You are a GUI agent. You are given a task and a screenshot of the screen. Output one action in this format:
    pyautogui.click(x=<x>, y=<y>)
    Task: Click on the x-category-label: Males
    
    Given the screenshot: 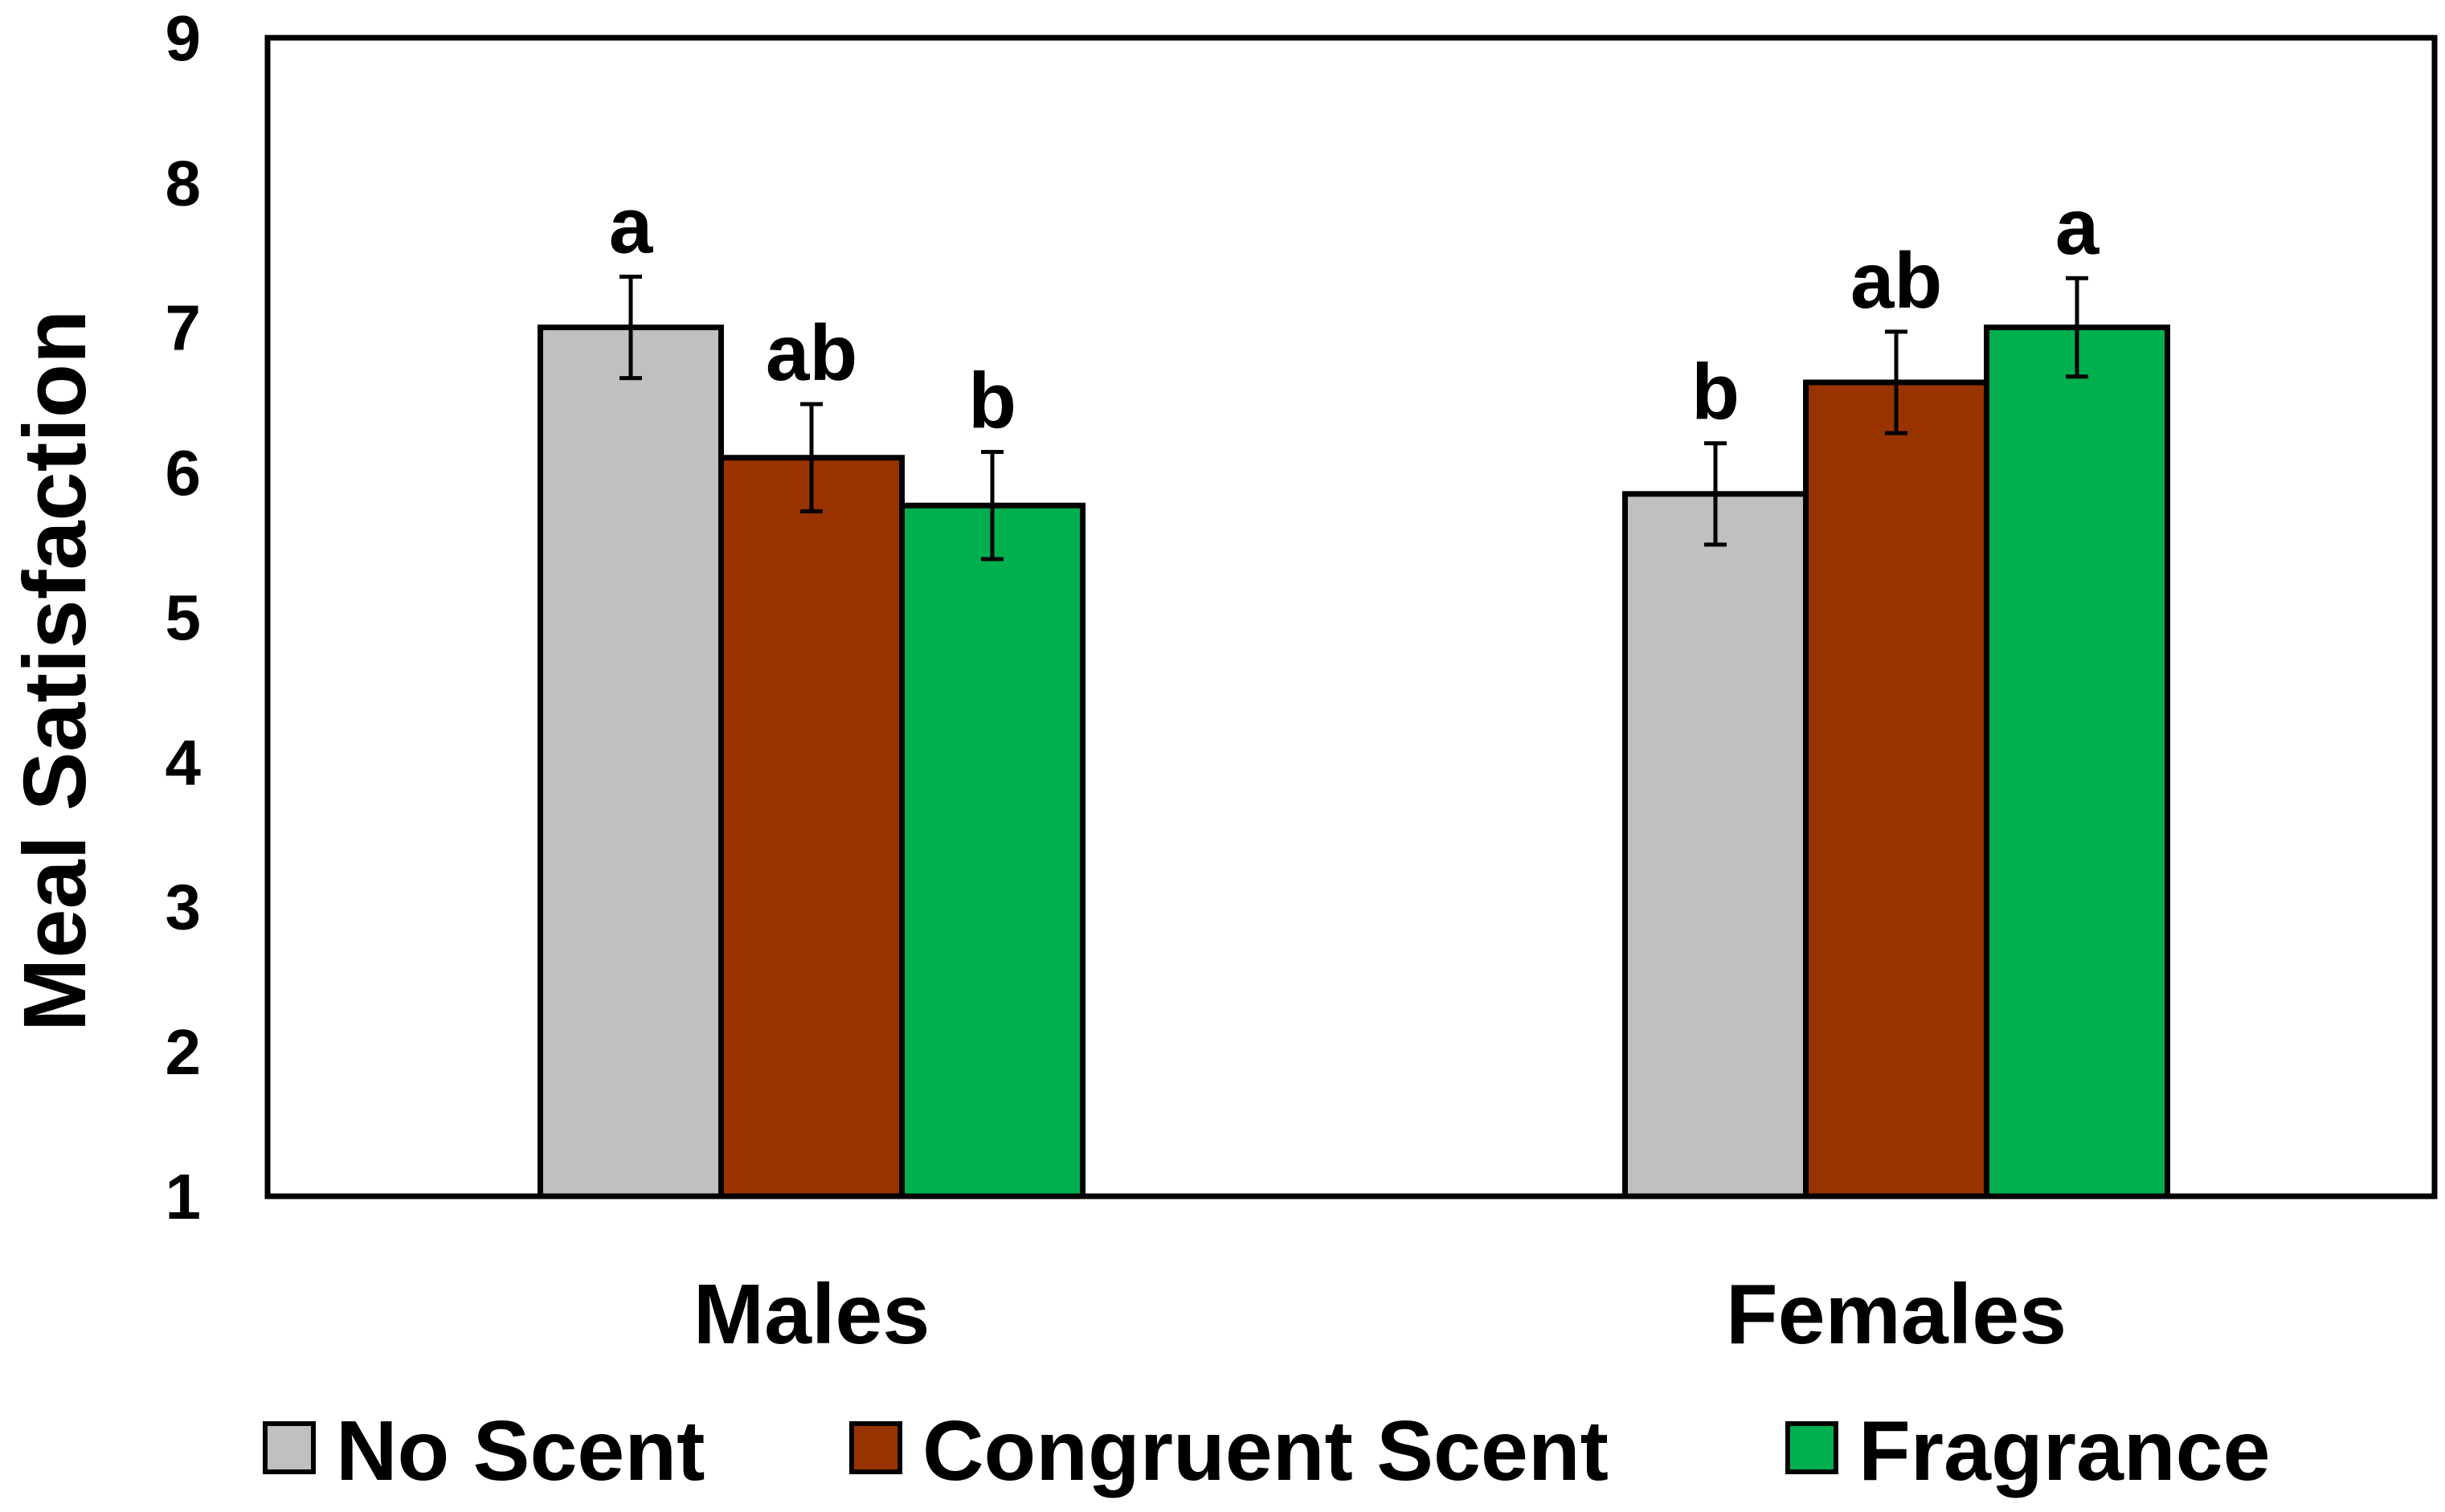 What is the action you would take?
    pyautogui.click(x=811, y=1314)
    